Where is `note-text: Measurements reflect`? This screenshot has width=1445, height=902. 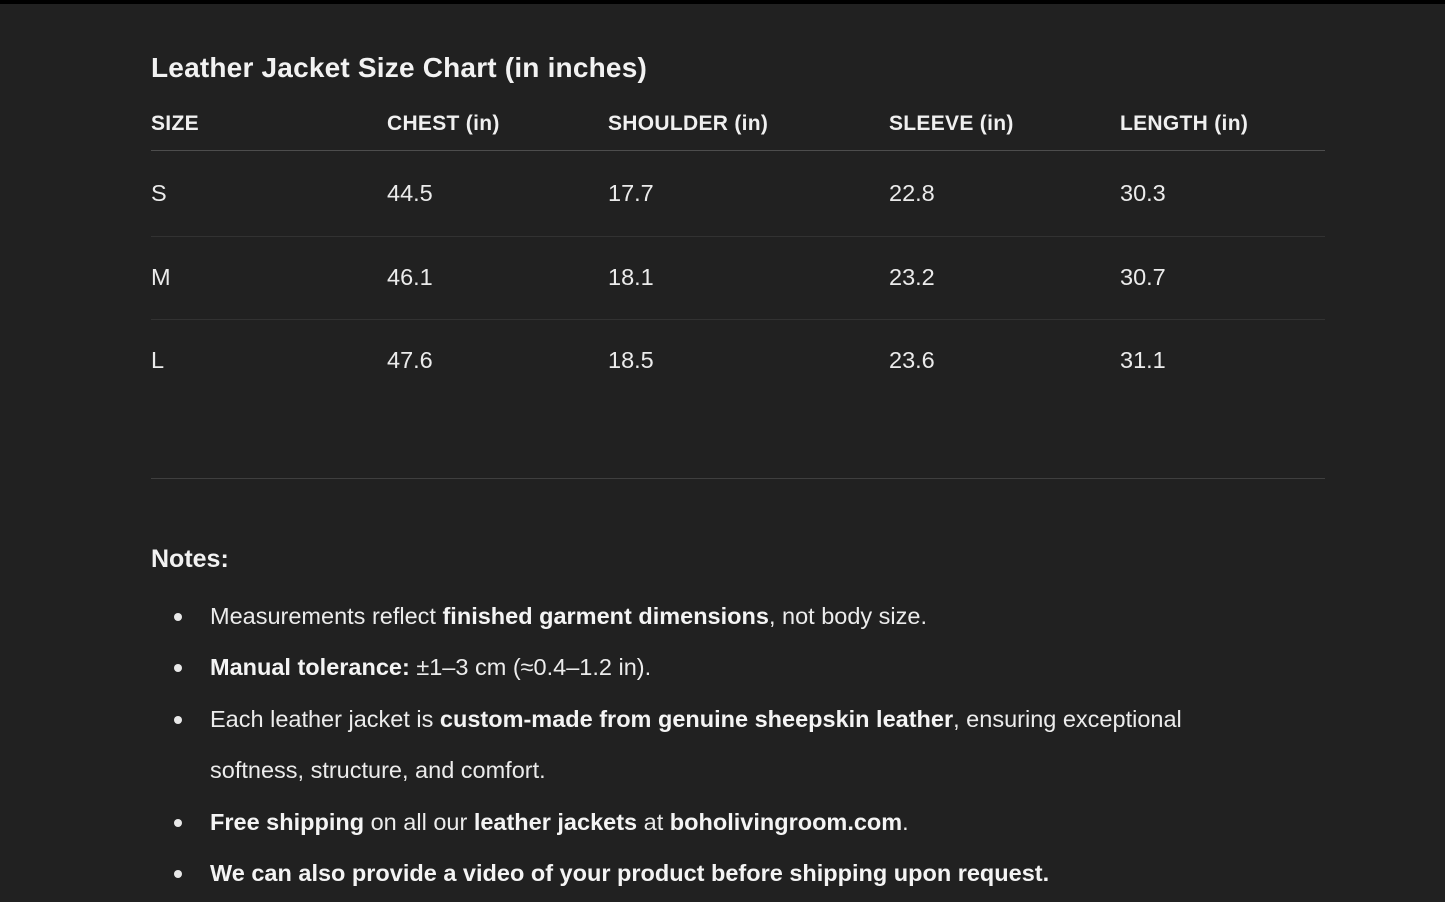
note-text: Measurements reflect is located at coordinates (326, 615).